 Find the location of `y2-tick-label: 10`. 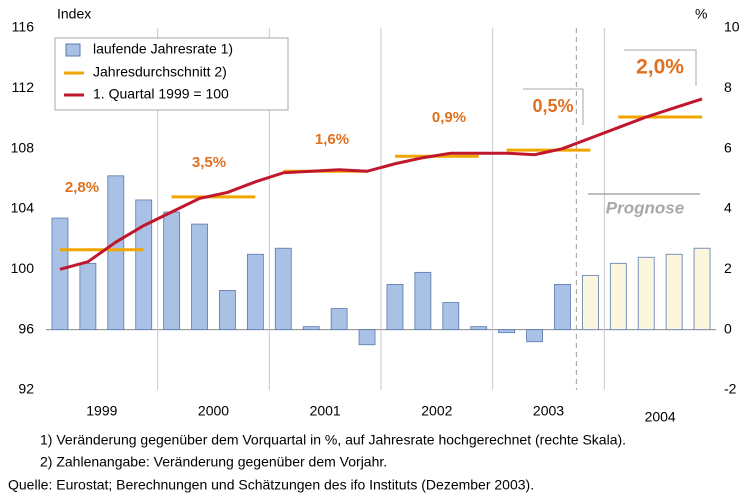

y2-tick-label: 10 is located at coordinates (732, 27).